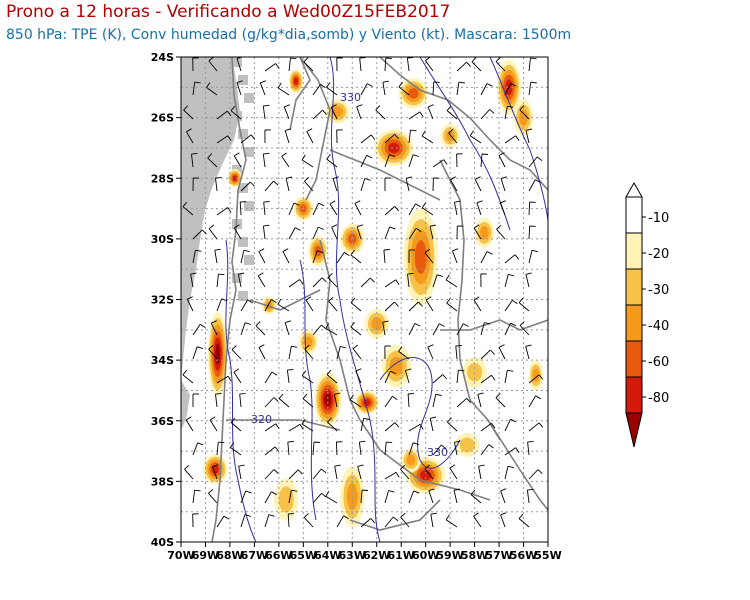 The height and width of the screenshot is (600, 750). I want to click on lon-tick-label: 56W, so click(523, 555).